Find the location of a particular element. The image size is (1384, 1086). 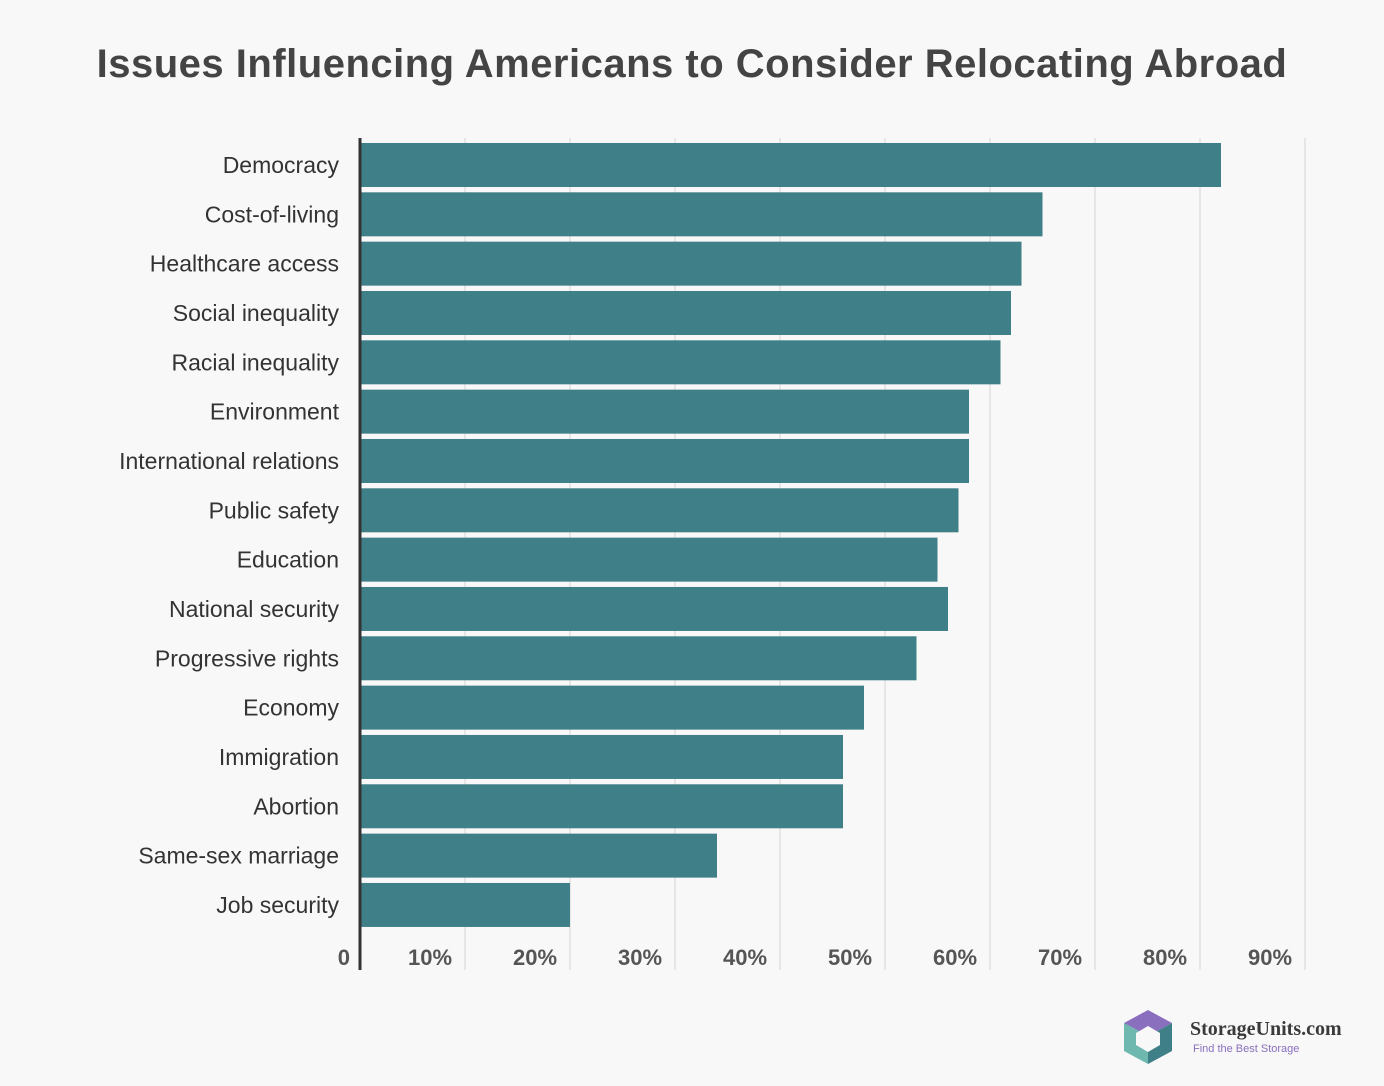

x-tick-labels: 0 10% 20% 30% 40% 50% 60% 70% 80% 90% is located at coordinates (815, 957).